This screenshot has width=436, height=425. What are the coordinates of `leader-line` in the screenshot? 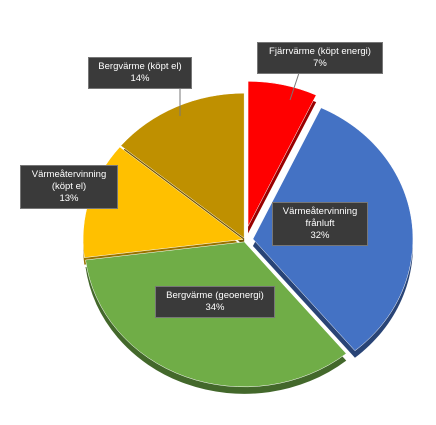 It's located at (295, 85).